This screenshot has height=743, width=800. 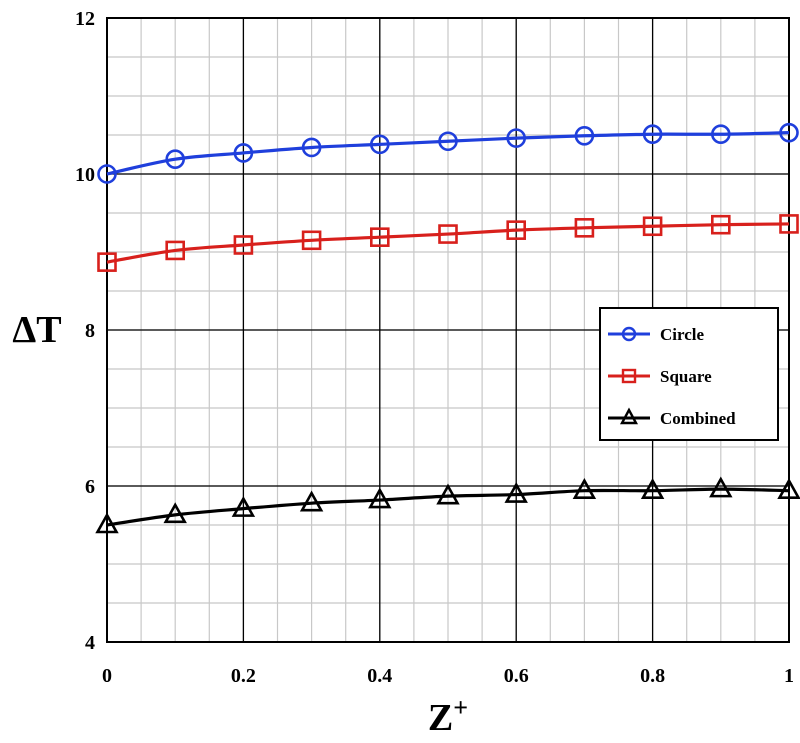 I want to click on series-line-circle, so click(x=448, y=153).